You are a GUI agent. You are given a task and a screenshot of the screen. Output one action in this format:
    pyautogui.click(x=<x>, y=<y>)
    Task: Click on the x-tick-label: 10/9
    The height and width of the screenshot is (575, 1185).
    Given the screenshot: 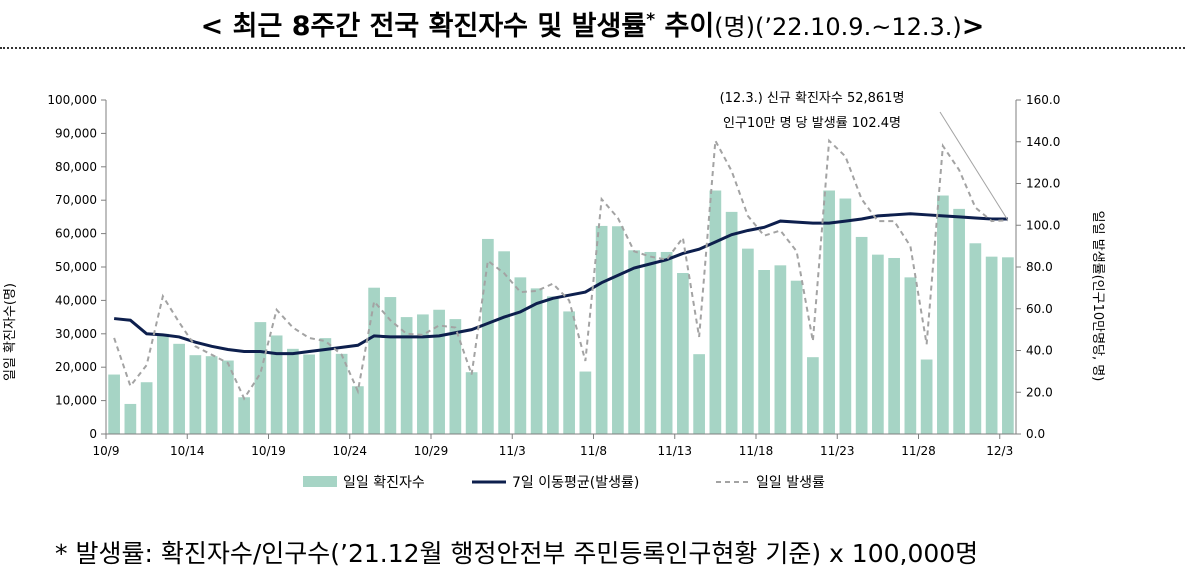 What is the action you would take?
    pyautogui.click(x=106, y=451)
    